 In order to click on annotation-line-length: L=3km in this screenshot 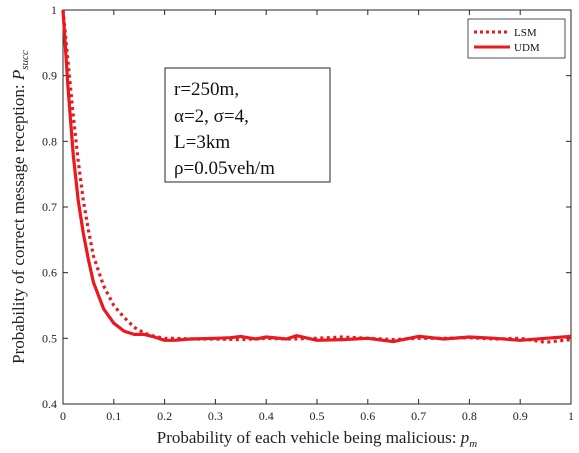, I will do `click(202, 142)`.